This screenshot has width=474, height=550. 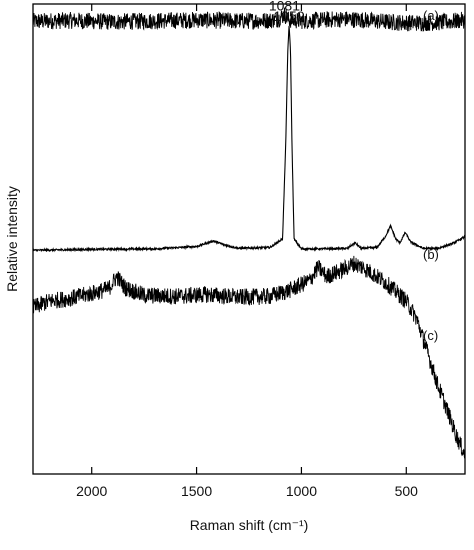 I want to click on series-label-0: (a), so click(x=431, y=15).